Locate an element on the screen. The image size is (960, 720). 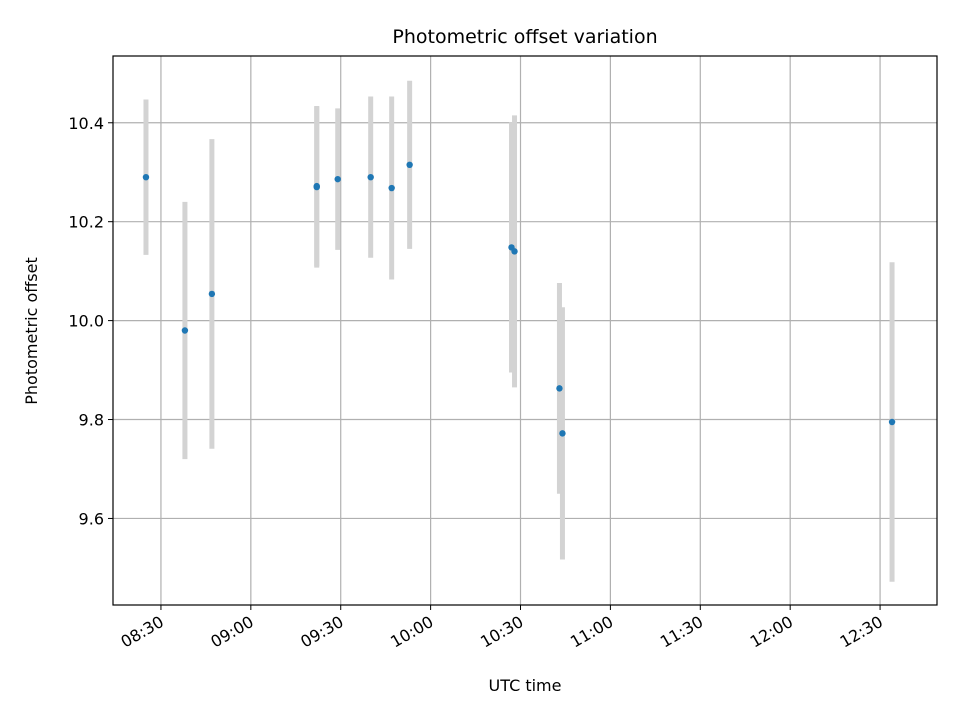
x-axis-label: UTC time is located at coordinates (525, 685).